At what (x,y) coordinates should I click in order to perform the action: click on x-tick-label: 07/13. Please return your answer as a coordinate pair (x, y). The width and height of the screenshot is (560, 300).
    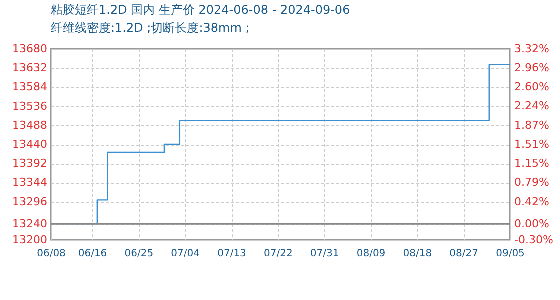
    Looking at the image, I should click on (232, 254).